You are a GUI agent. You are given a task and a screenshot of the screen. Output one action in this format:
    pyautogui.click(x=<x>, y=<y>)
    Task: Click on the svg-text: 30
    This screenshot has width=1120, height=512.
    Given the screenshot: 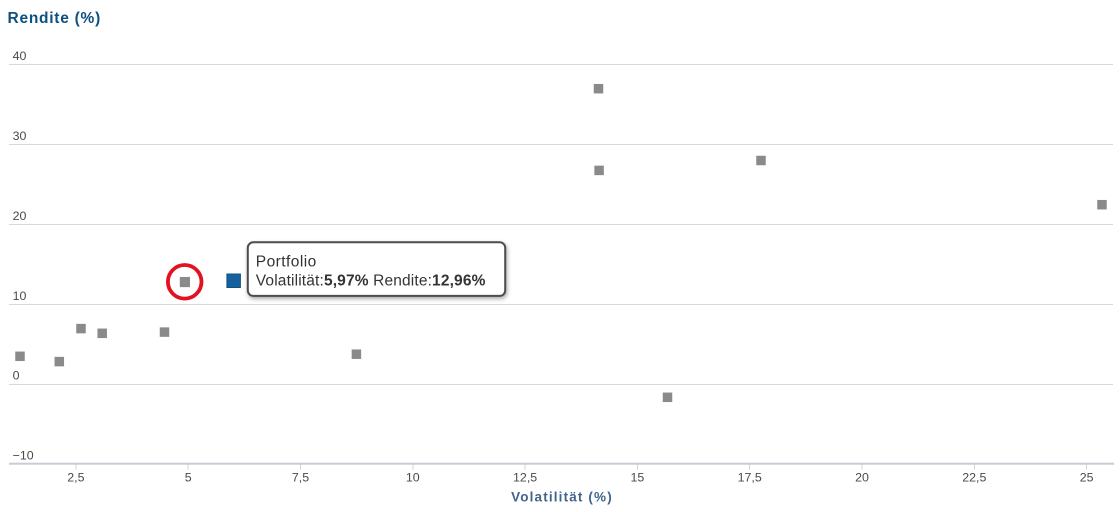 What is the action you would take?
    pyautogui.click(x=20, y=136)
    